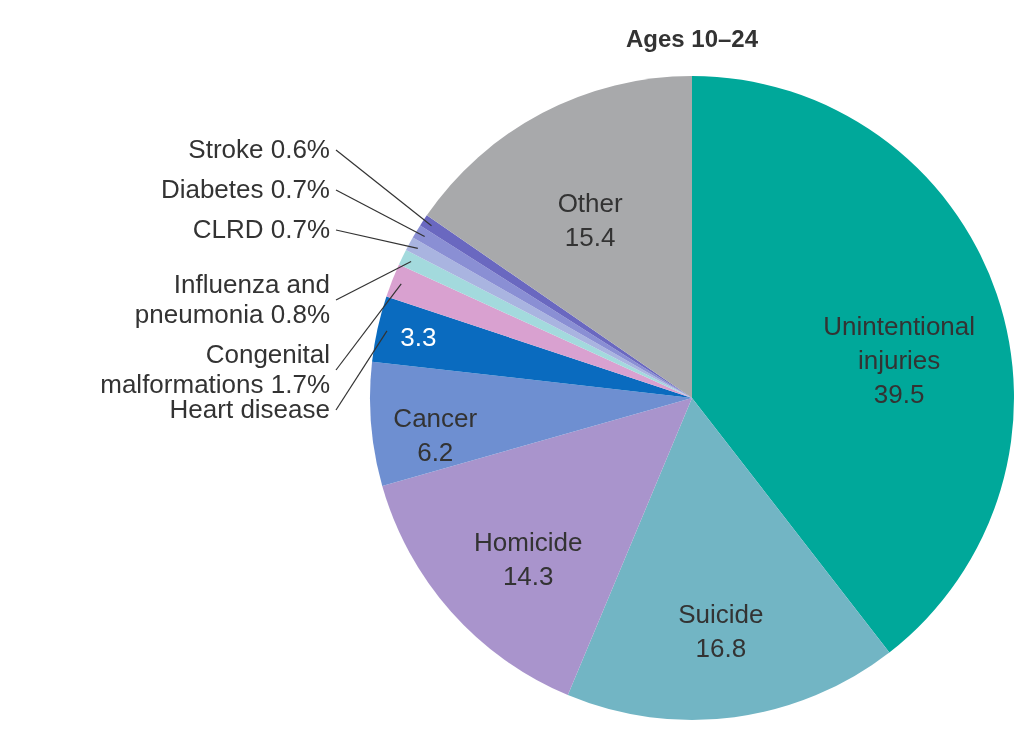 The width and height of the screenshot is (1028, 744). Describe the element at coordinates (721, 648) in the screenshot. I see `data-label: 16.8` at that location.